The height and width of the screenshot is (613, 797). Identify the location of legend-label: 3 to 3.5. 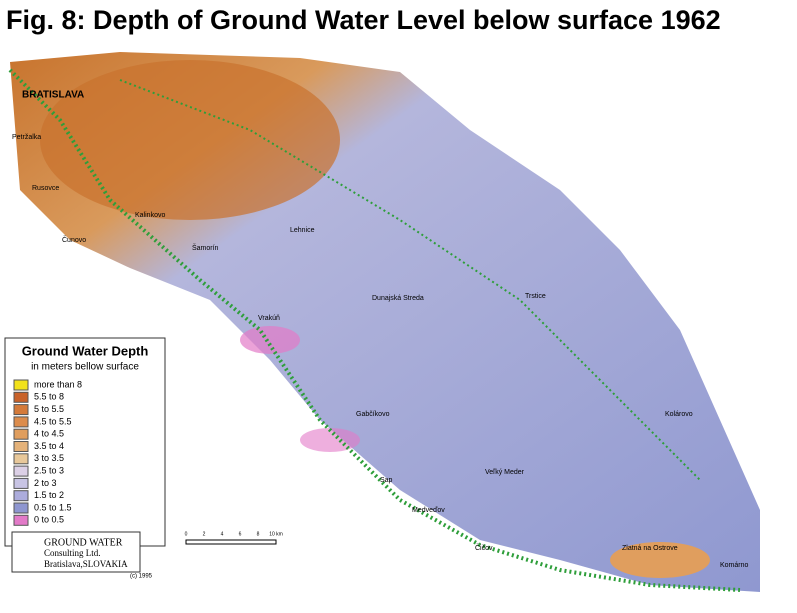
(49, 458).